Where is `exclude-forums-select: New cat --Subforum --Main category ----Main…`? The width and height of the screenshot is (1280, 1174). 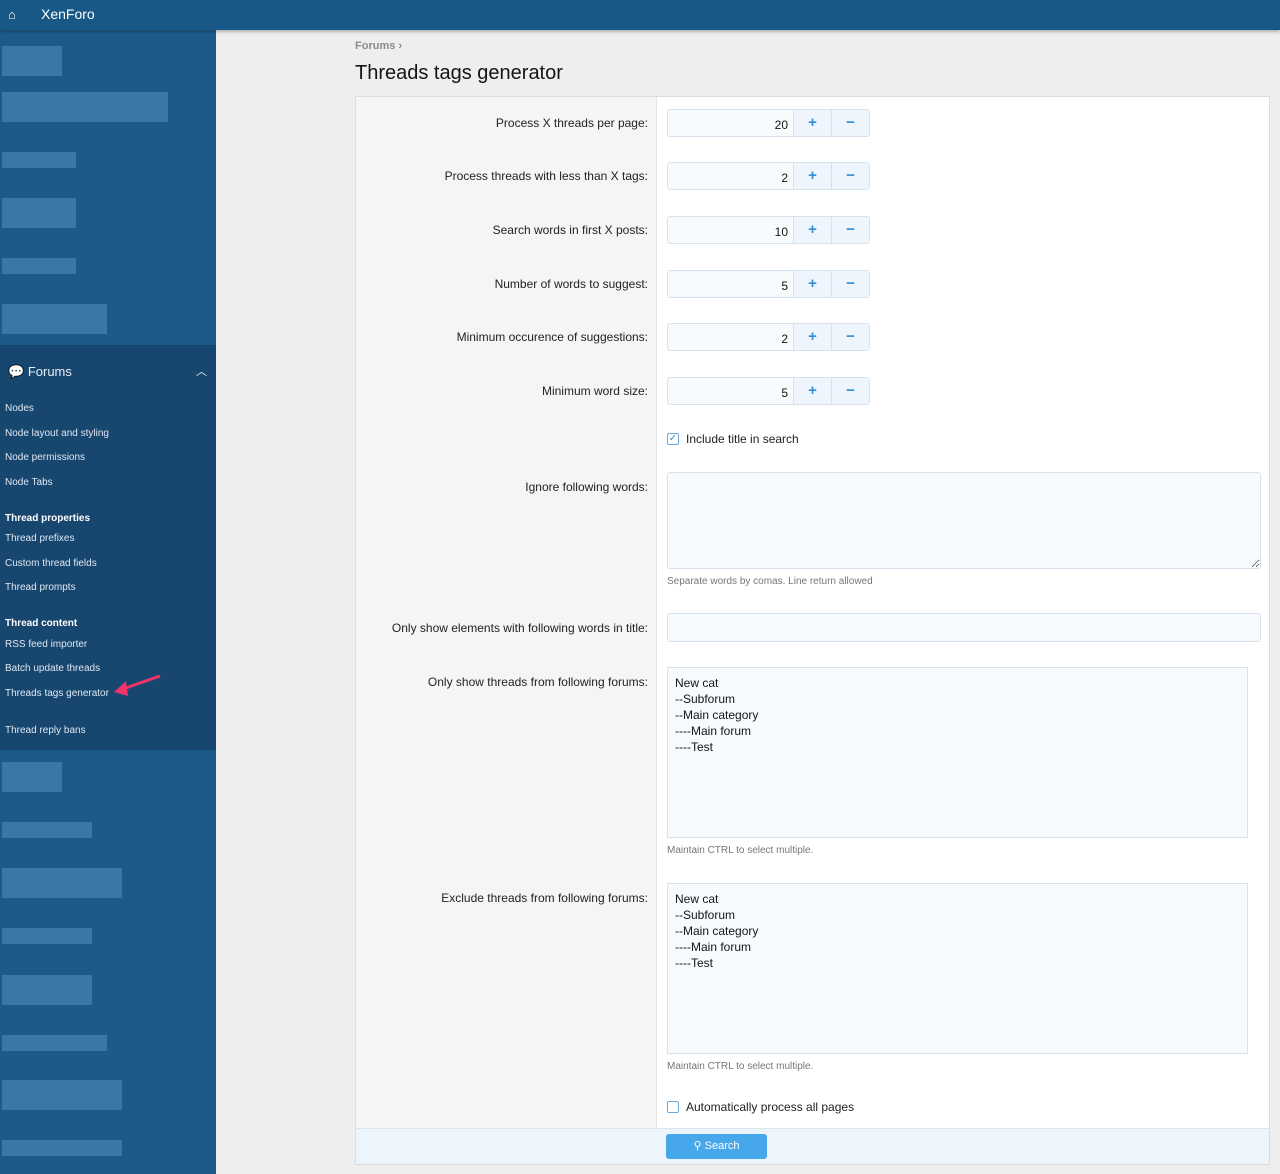
exclude-forums-select: New cat --Subforum --Main category ----Main… is located at coordinates (957, 968).